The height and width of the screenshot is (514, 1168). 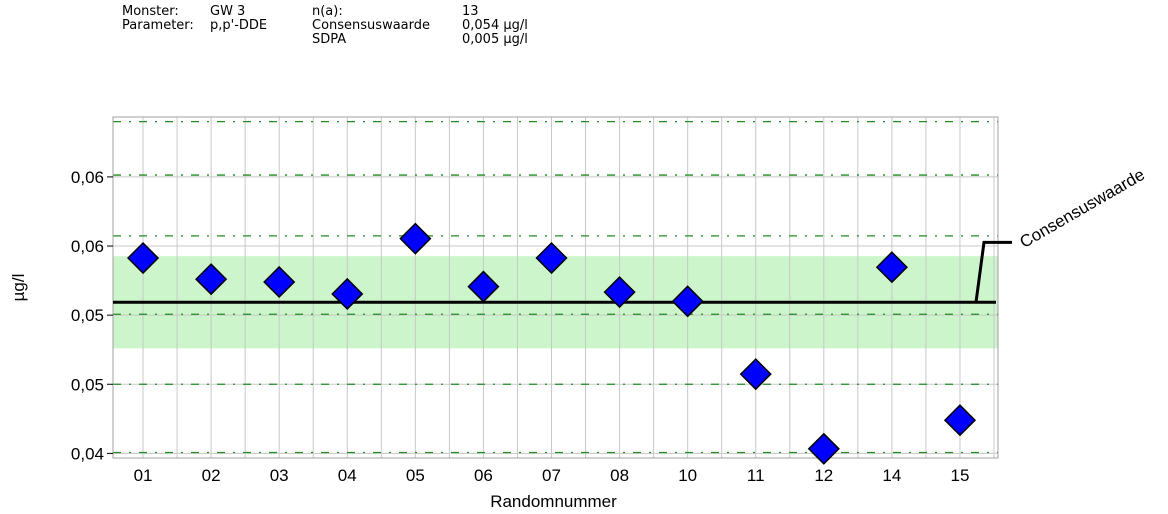 I want to click on x-tick-label: 11, so click(x=756, y=475).